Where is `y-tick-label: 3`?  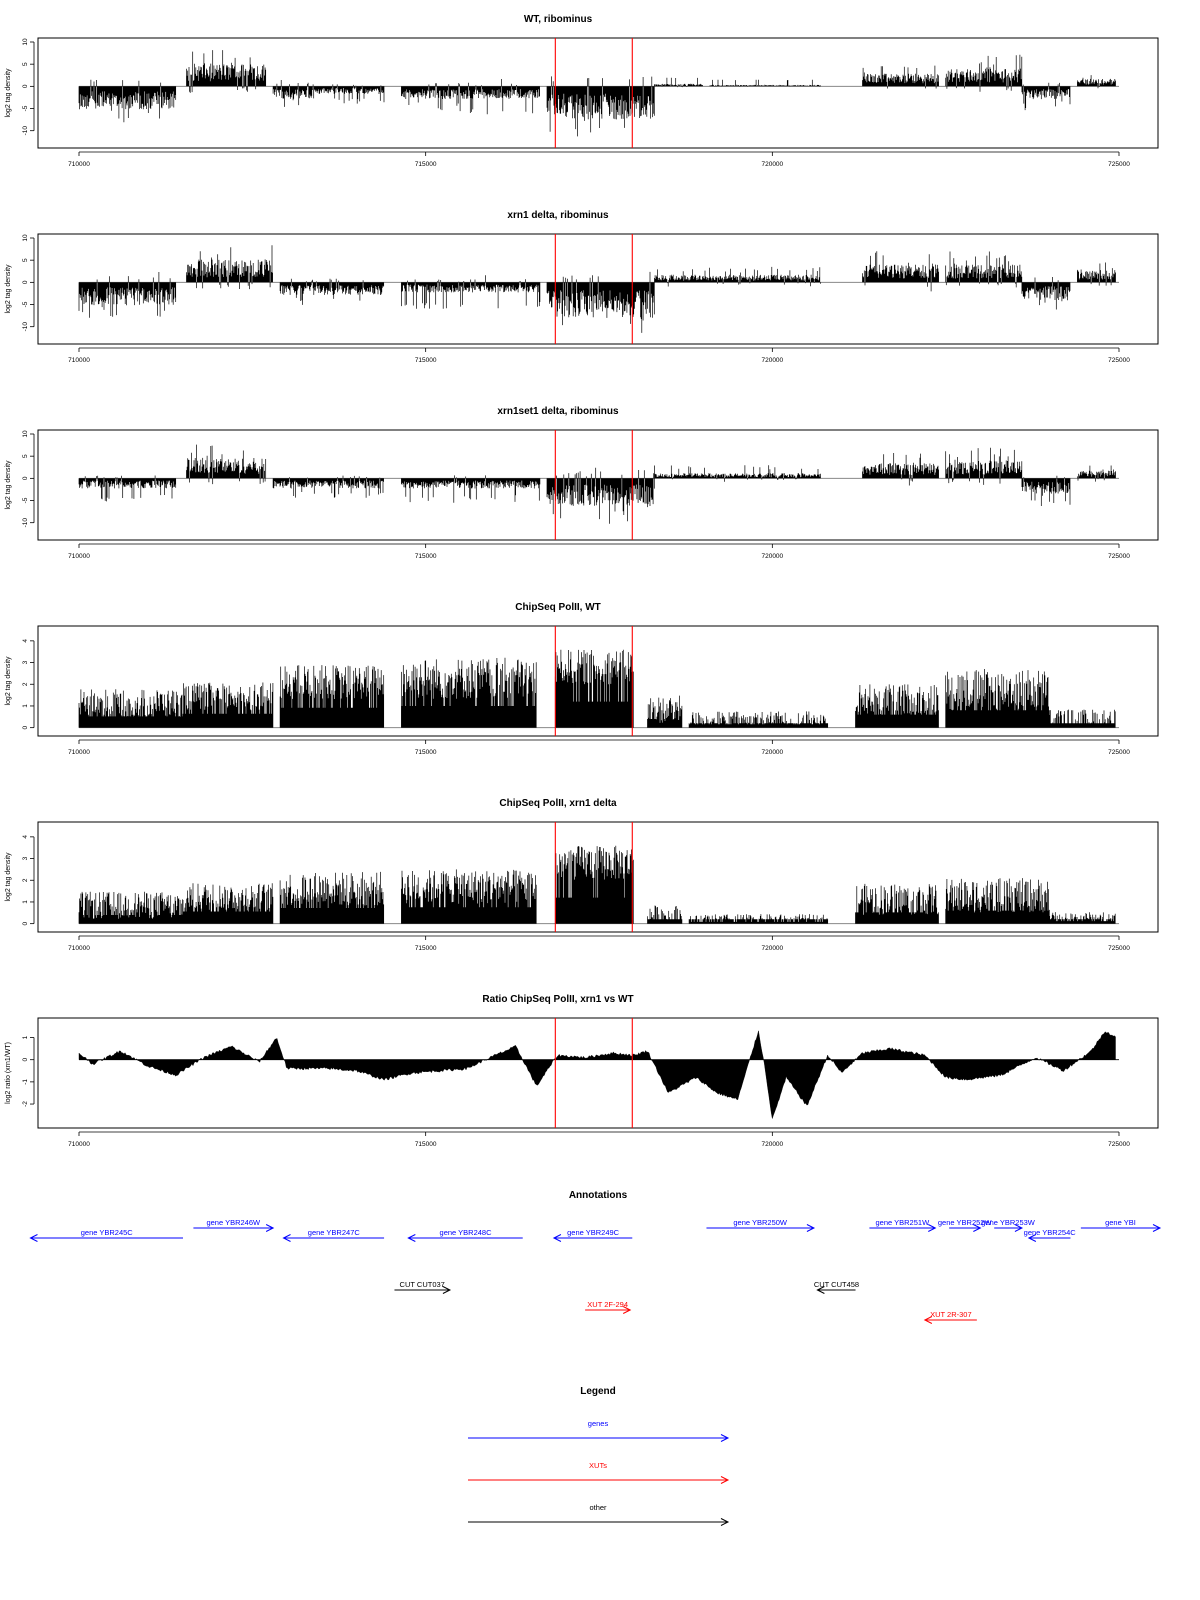 y-tick-label: 3 is located at coordinates (25, 858).